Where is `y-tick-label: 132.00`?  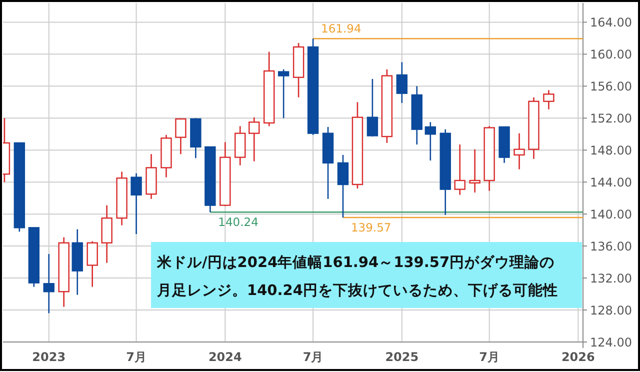 y-tick-label: 132.00 is located at coordinates (611, 279).